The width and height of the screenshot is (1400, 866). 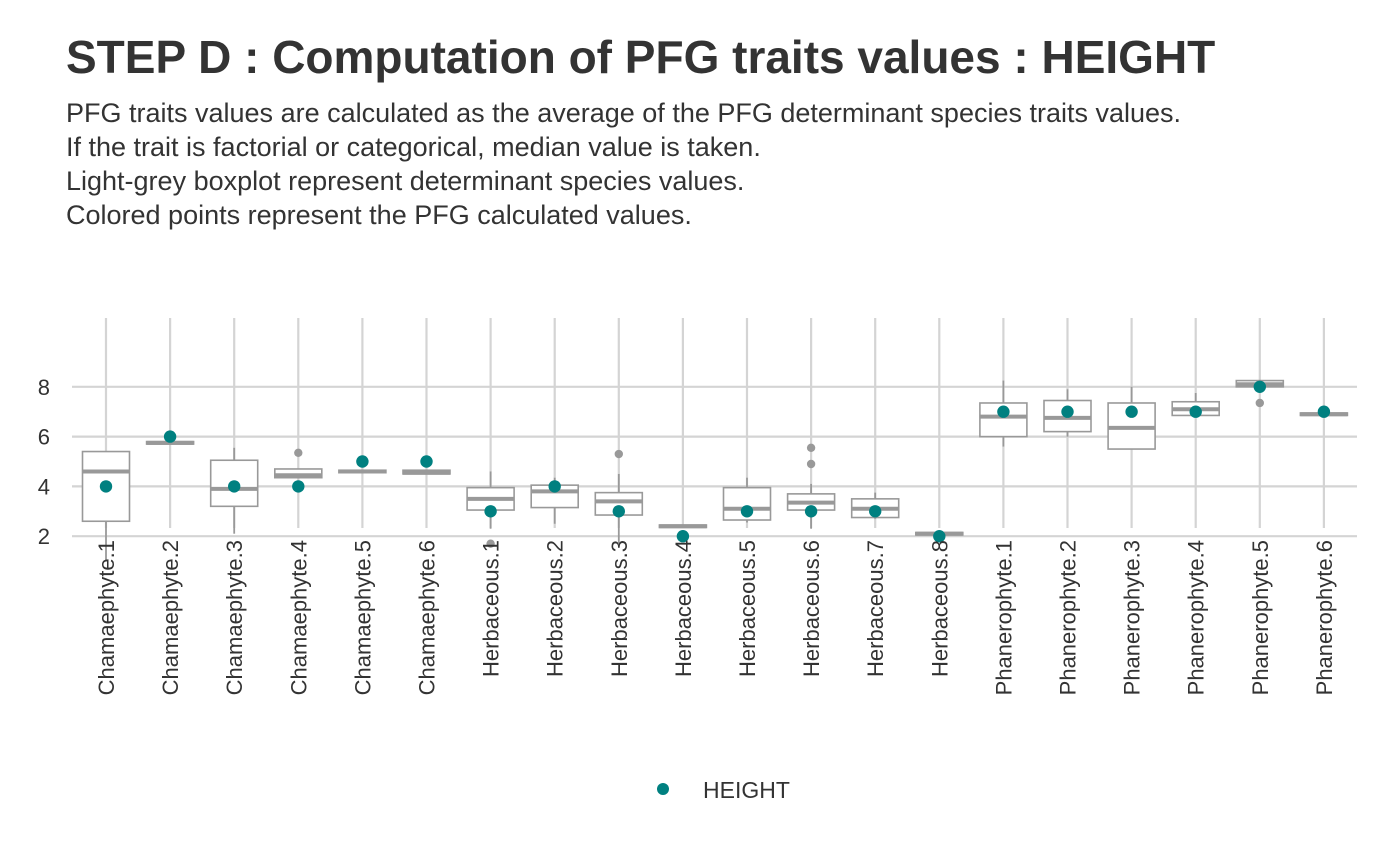 What do you see at coordinates (106, 617) in the screenshot?
I see `x-tick-label: Chamaephyte.1` at bounding box center [106, 617].